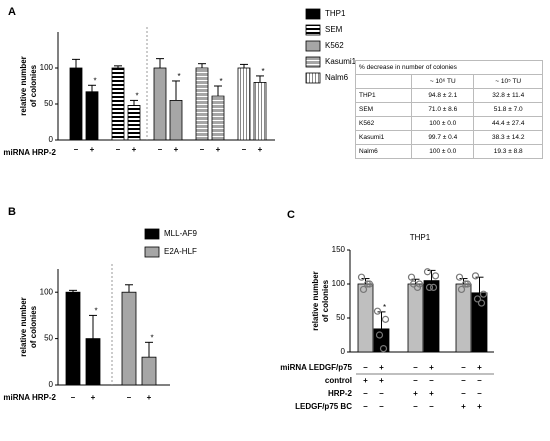  I want to click on legend-label: MLL-AF9, so click(180, 233).